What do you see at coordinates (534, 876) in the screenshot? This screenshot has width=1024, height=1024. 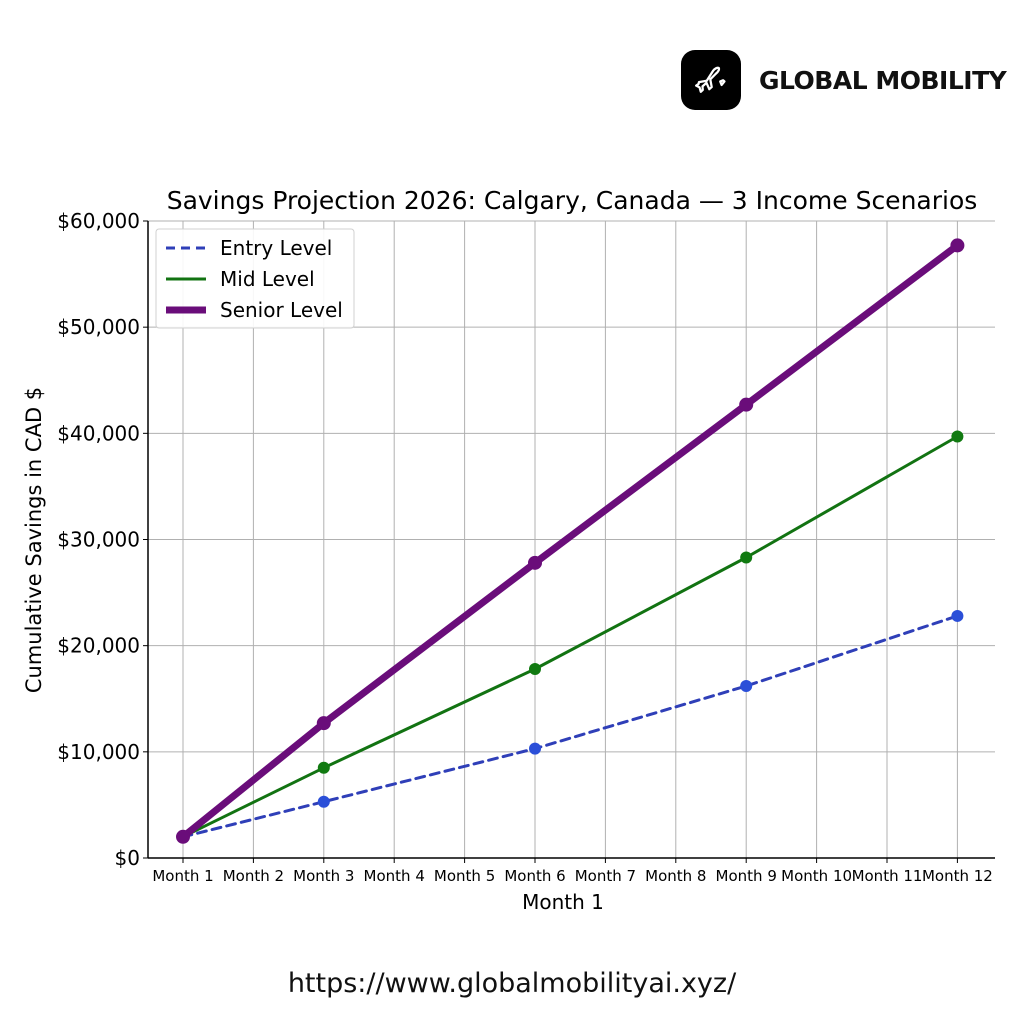 I see `x-tick-label: Month 6` at bounding box center [534, 876].